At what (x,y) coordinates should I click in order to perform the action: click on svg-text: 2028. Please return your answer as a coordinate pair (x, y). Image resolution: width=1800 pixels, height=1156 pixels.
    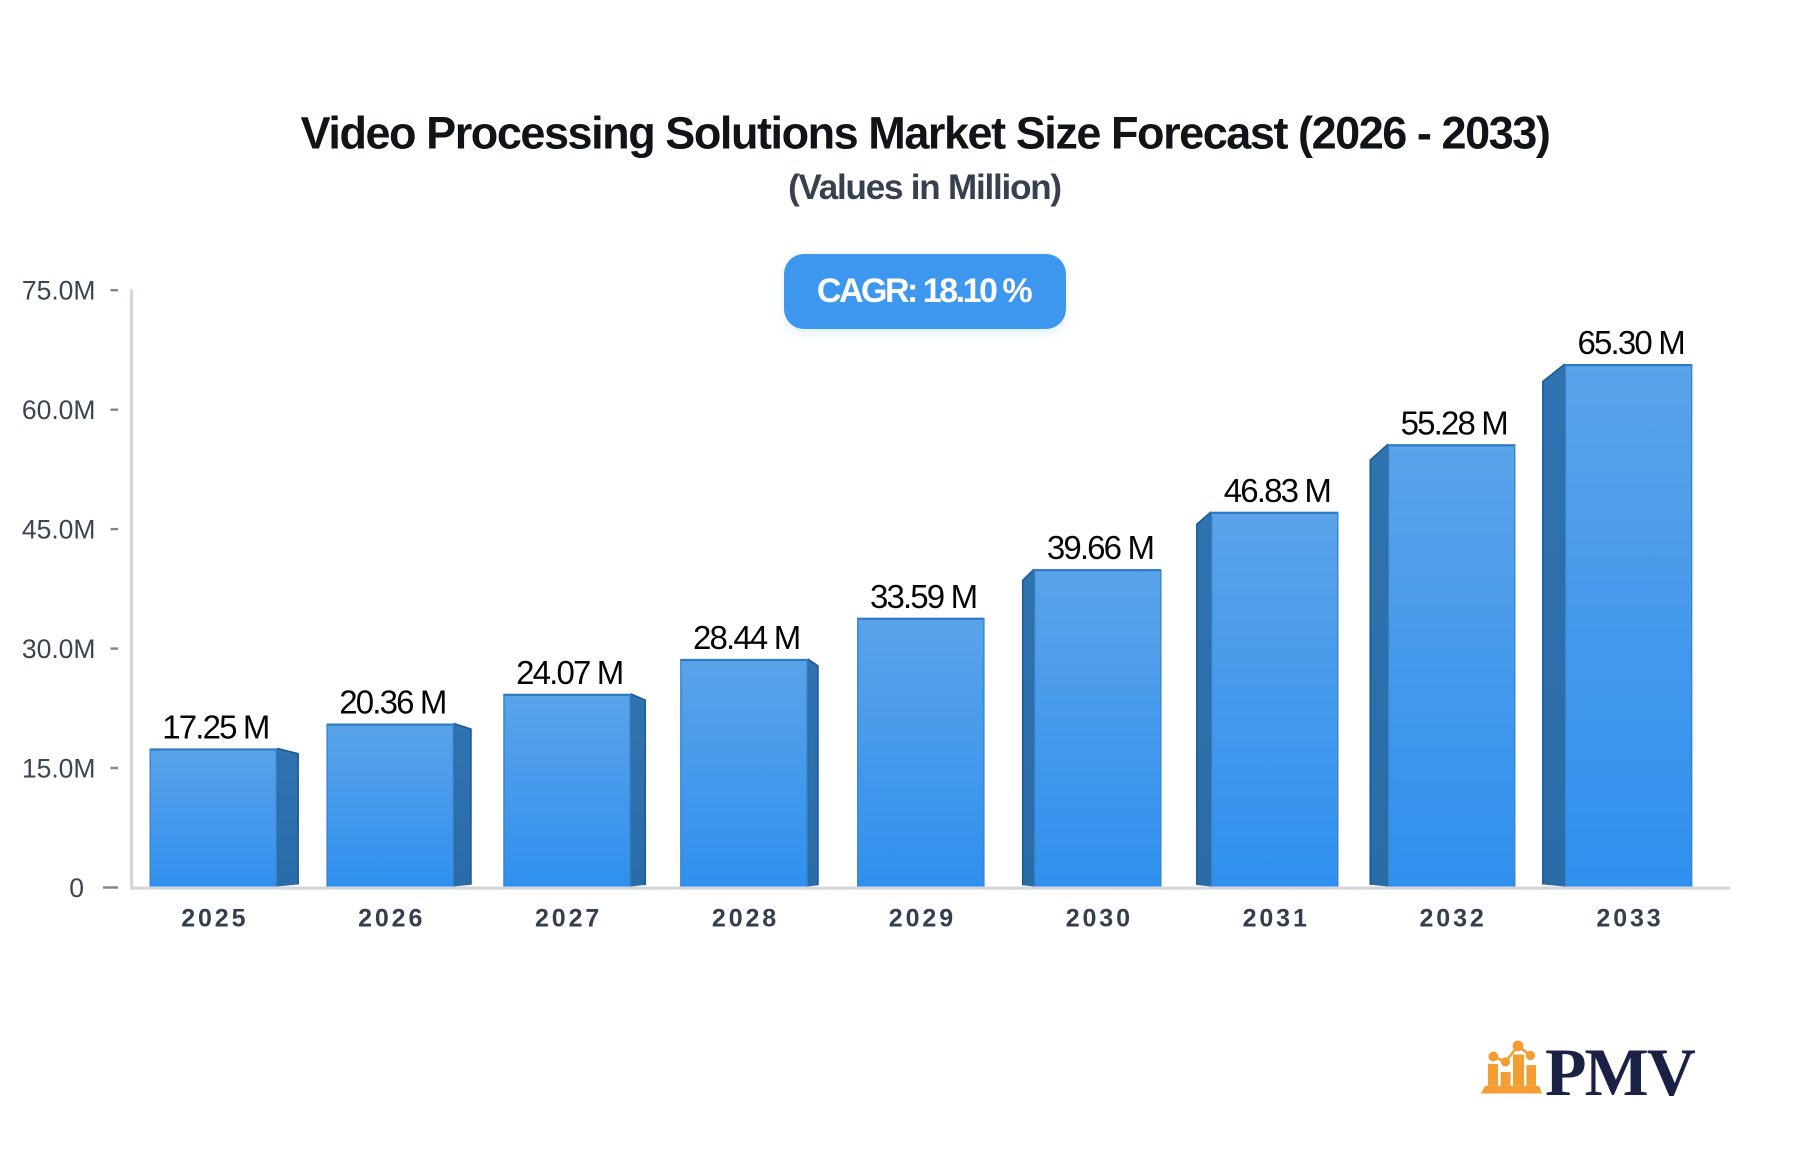
    Looking at the image, I should click on (745, 918).